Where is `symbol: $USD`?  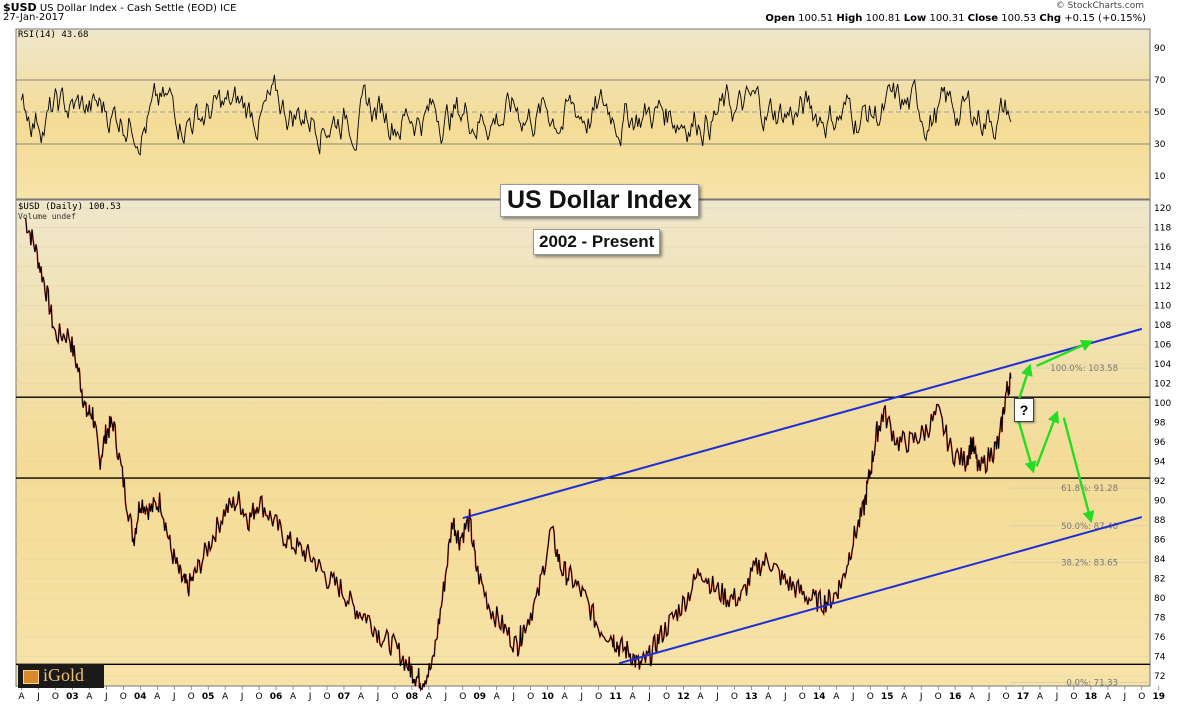
symbol: $USD is located at coordinates (20, 7).